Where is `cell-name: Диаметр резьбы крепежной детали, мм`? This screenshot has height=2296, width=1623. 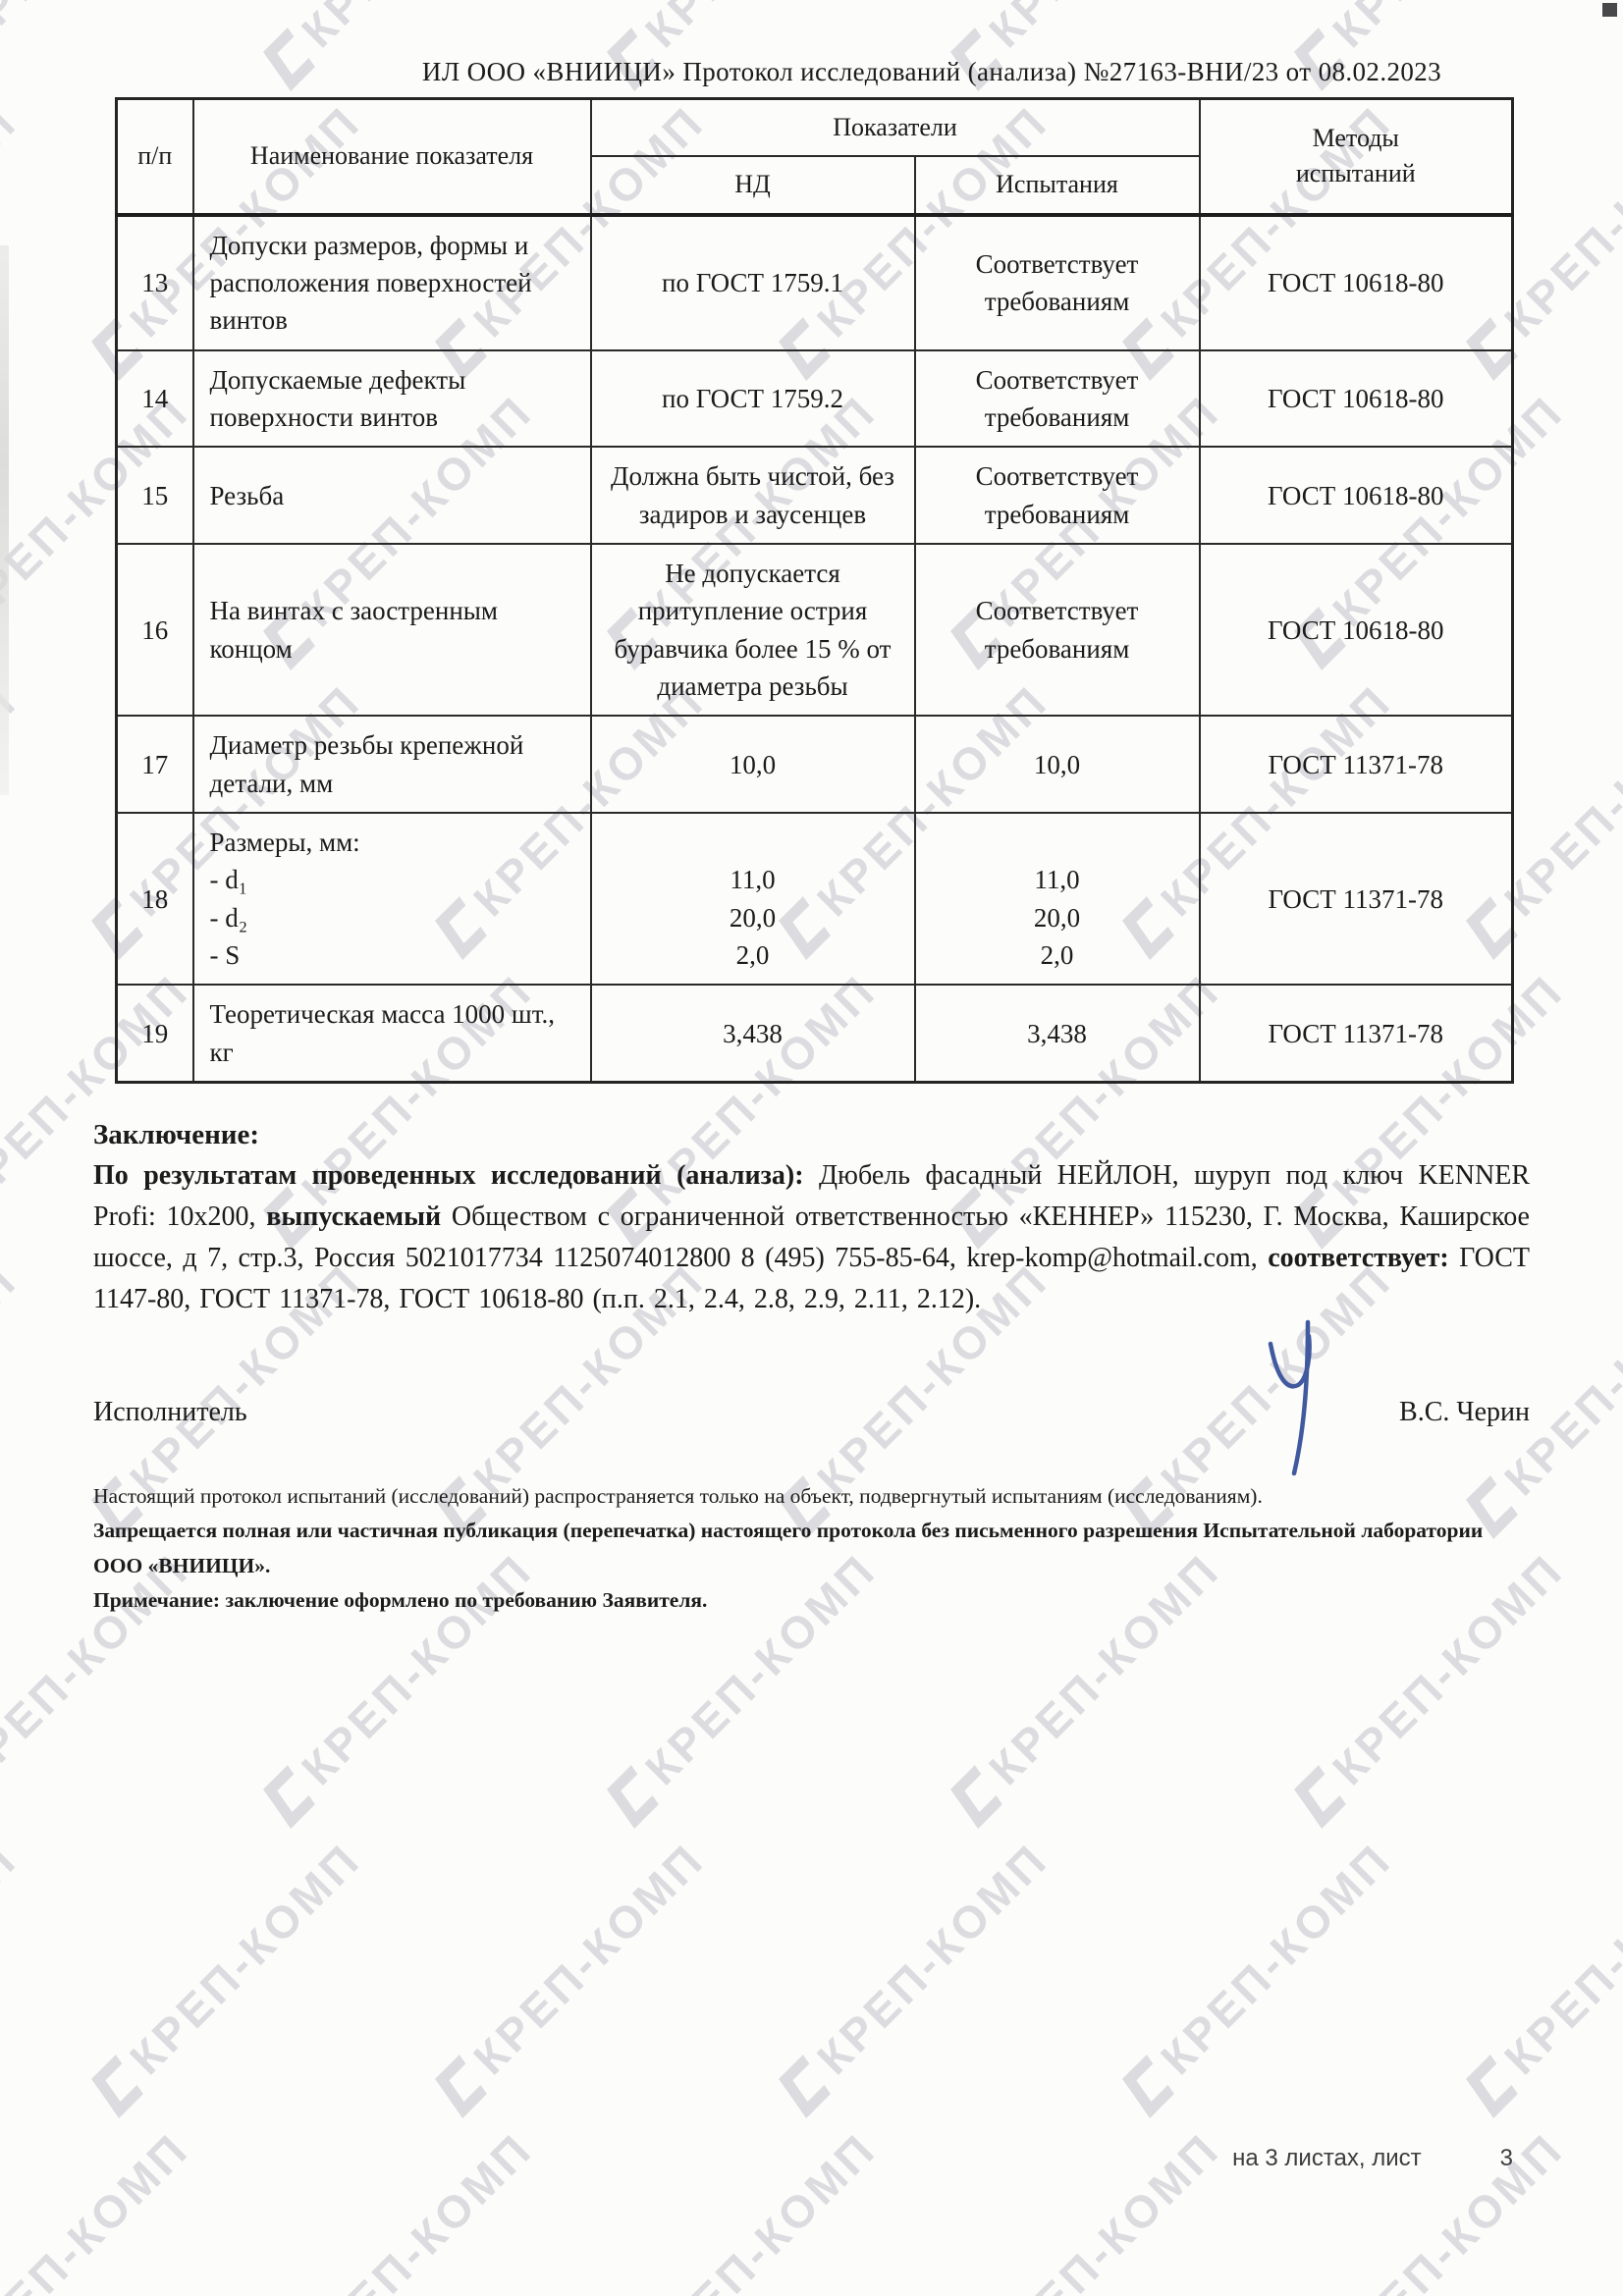 cell-name: Диаметр резьбы крепежной детали, мм is located at coordinates (392, 765).